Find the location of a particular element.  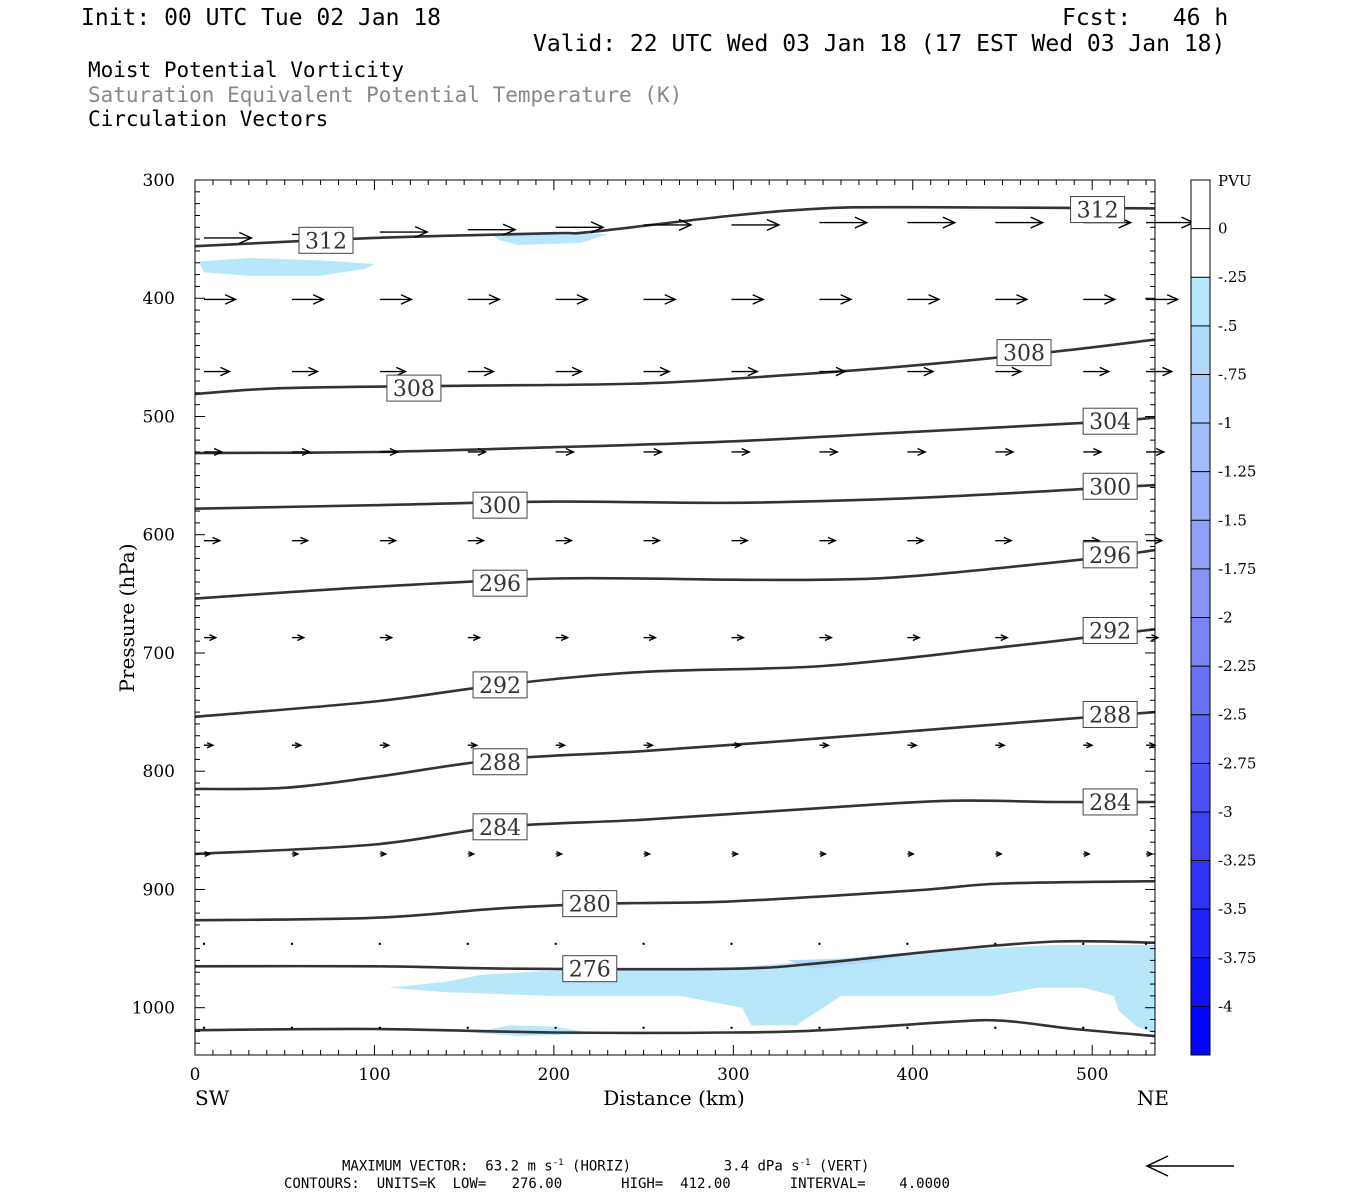

colorbar-label: -.25 is located at coordinates (1232, 277).